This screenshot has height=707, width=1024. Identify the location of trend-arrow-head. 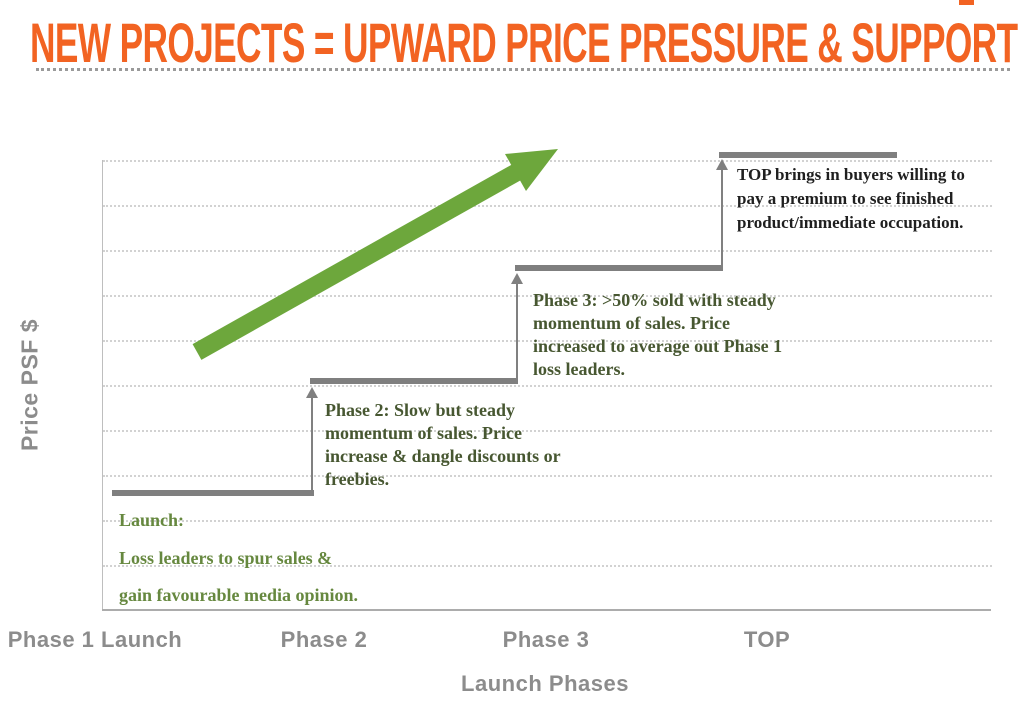
(531, 170).